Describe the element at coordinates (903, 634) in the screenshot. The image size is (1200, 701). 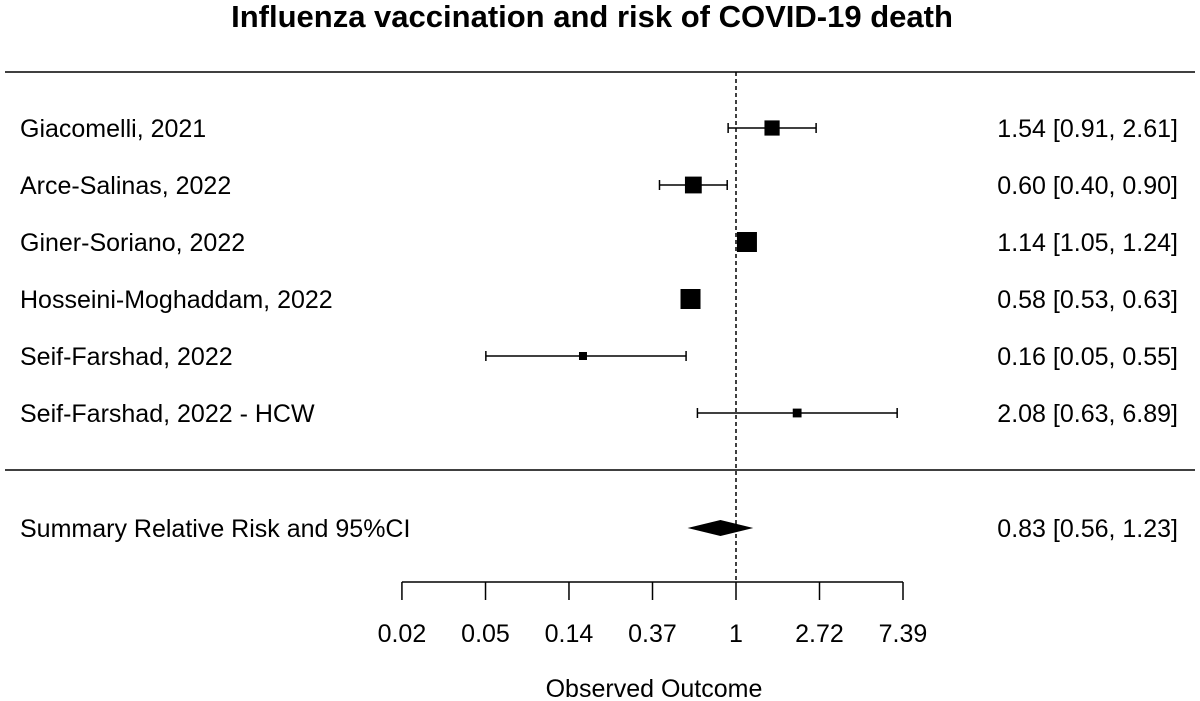
I see `tick-label: 7.39` at that location.